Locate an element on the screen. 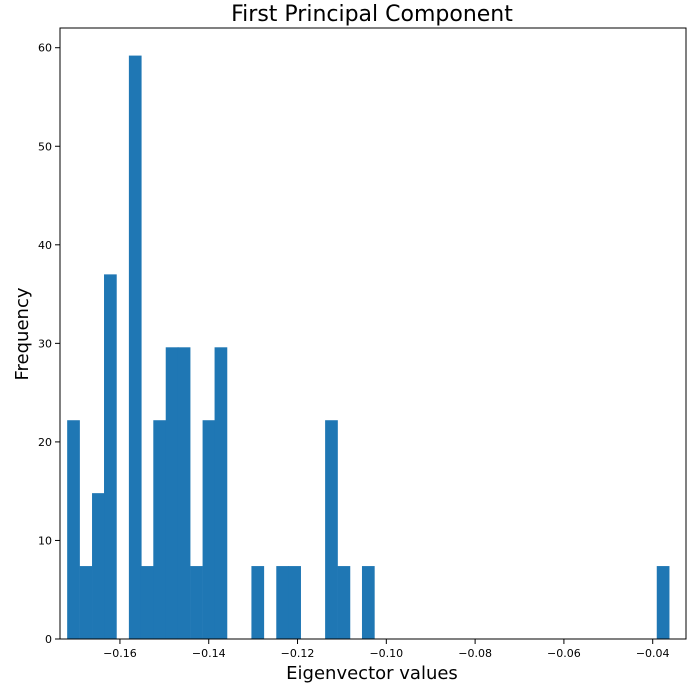  x-axis-ticks: −0.16 −0.14 −0.12 −0.10 −0.08 −0.06 −0.04 is located at coordinates (386, 649).